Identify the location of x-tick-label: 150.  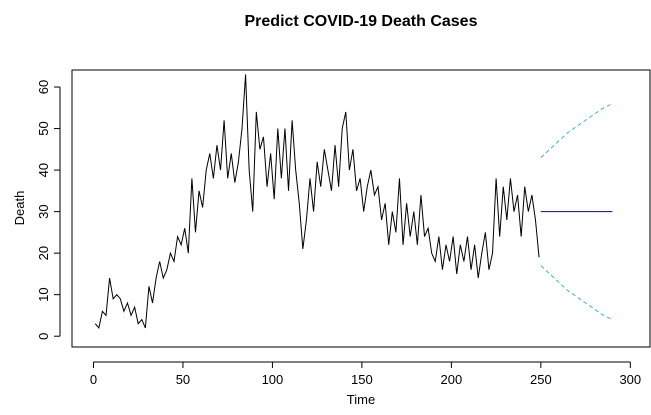
(362, 379).